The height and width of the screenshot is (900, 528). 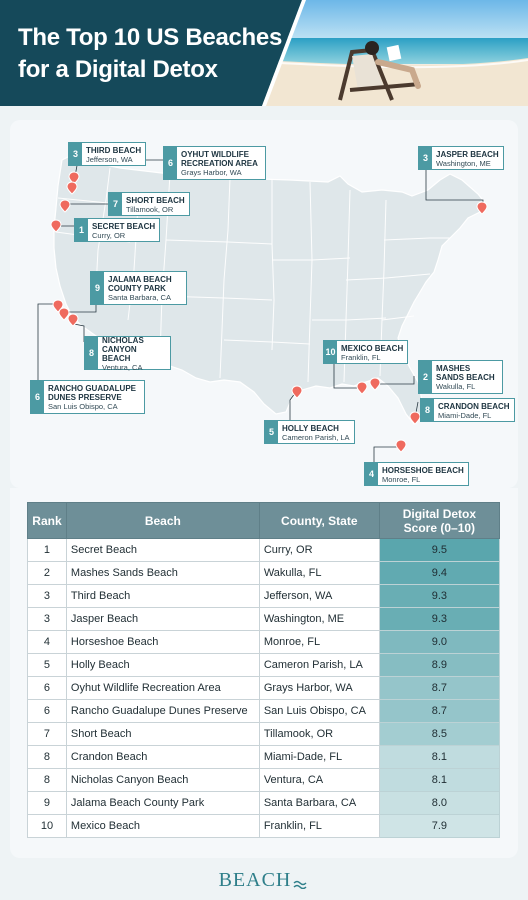 What do you see at coordinates (439, 734) in the screenshot?
I see `cell-score: 8.5` at bounding box center [439, 734].